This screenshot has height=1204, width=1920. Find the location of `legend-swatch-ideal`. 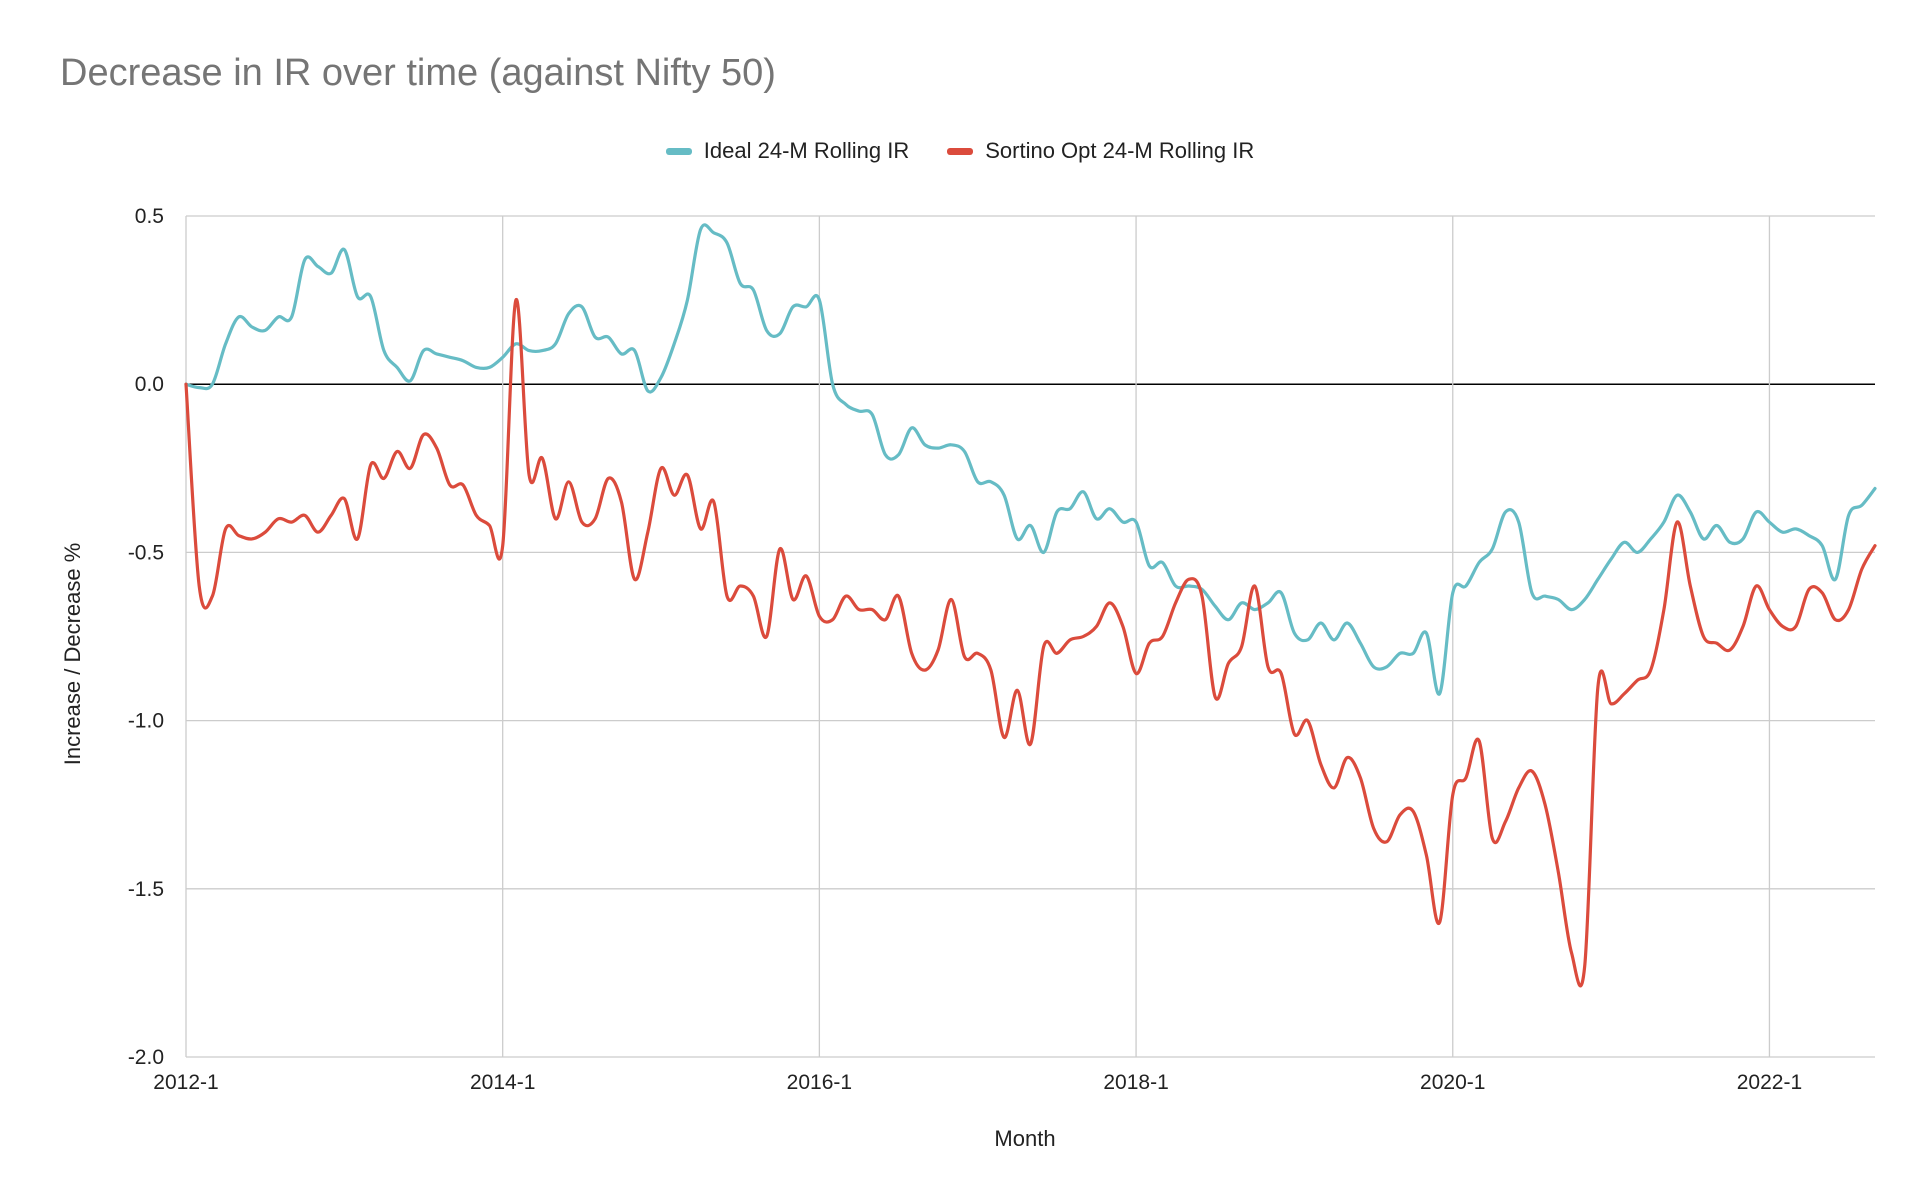

legend-swatch-ideal is located at coordinates (678, 151).